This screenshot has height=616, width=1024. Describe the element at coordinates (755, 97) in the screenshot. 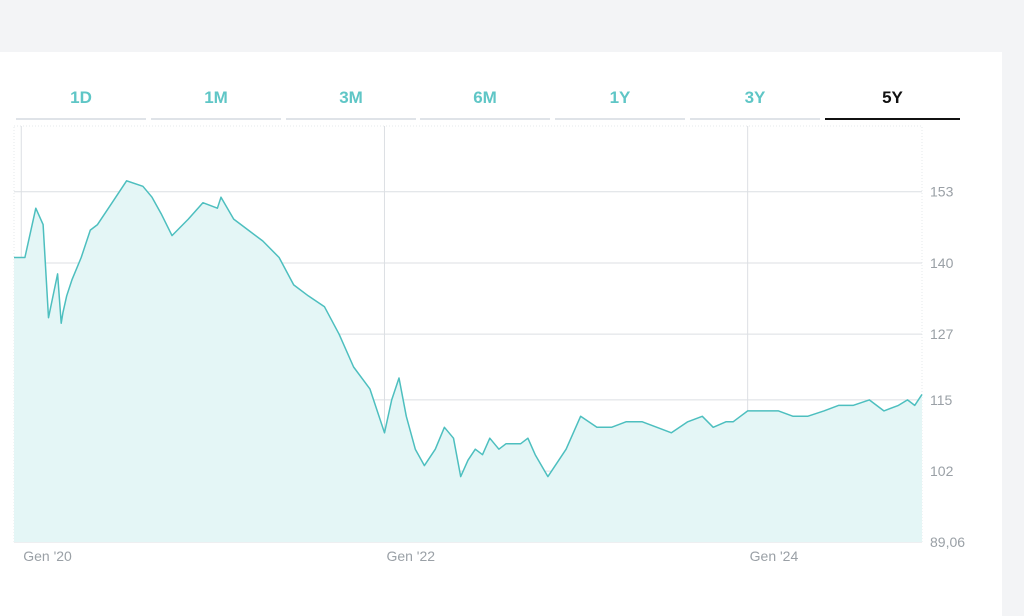

I see `tab-3y: 3Y` at that location.